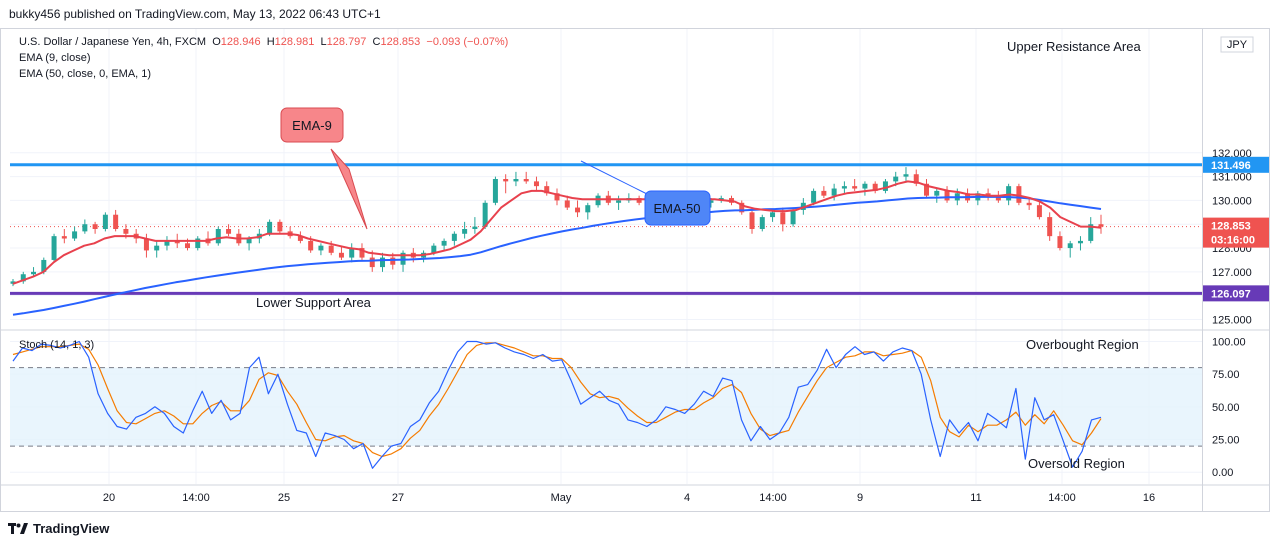 This screenshot has height=546, width=1280. Describe the element at coordinates (240, 42) in the screenshot. I see `open-value: 128.946` at that location.